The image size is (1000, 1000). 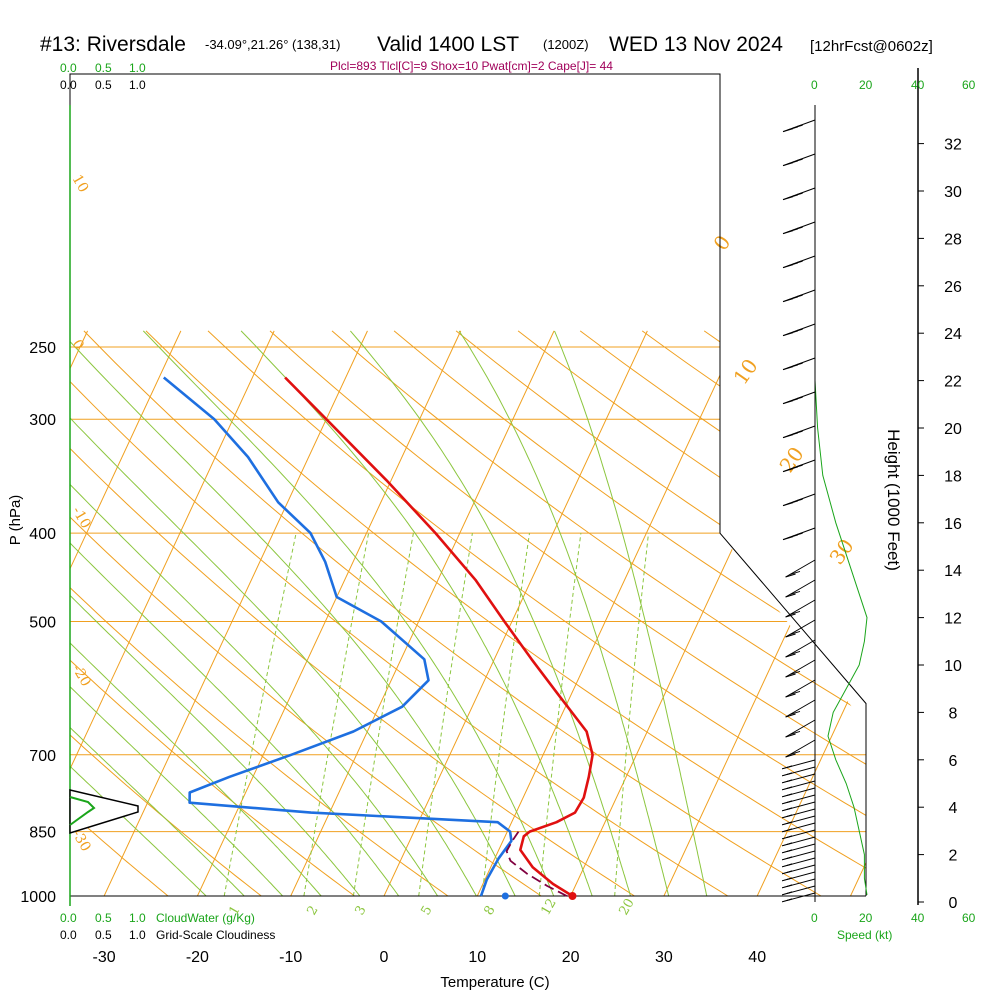 What do you see at coordinates (953, 429) in the screenshot?
I see `height-tick-label: 20` at bounding box center [953, 429].